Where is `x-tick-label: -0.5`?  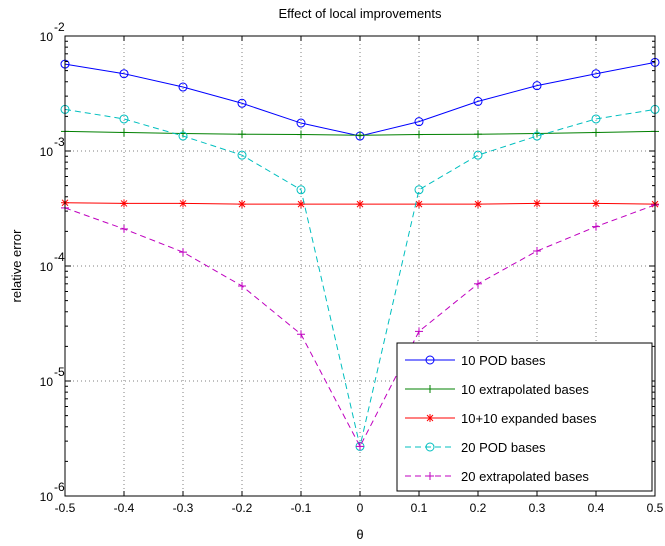 x-tick-label: -0.5 is located at coordinates (65, 508).